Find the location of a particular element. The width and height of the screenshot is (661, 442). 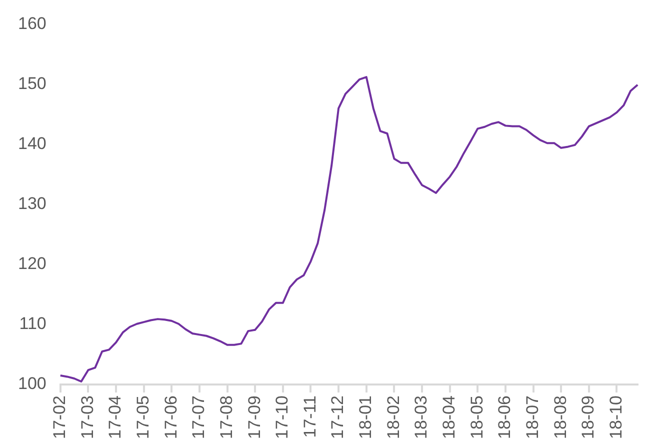

x-tick-label: 17-12 is located at coordinates (338, 418).